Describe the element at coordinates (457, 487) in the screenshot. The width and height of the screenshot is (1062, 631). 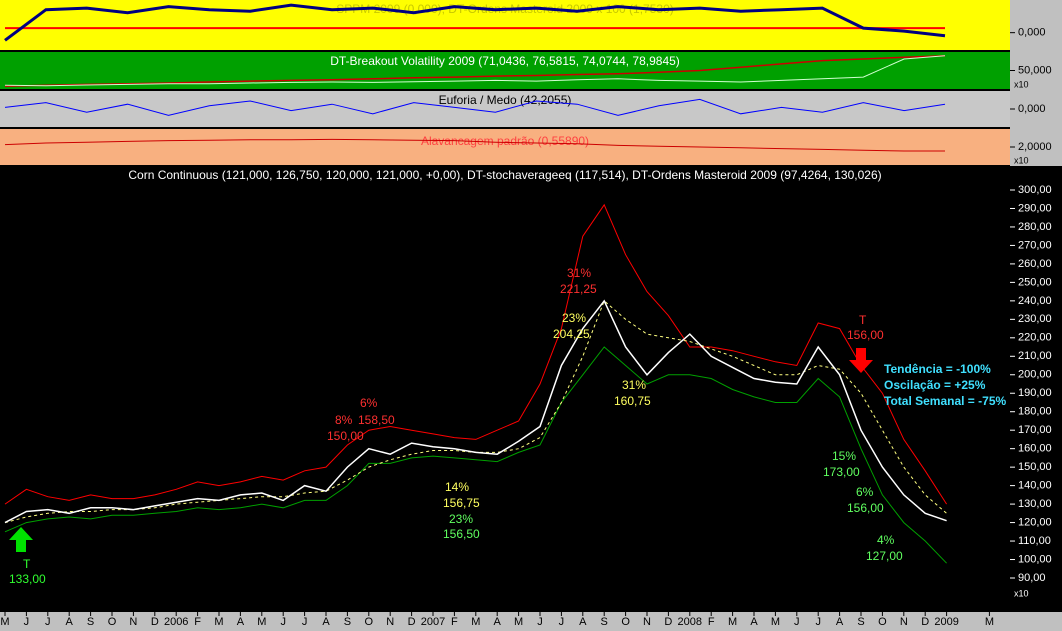
I see `annotation: 14%` at that location.